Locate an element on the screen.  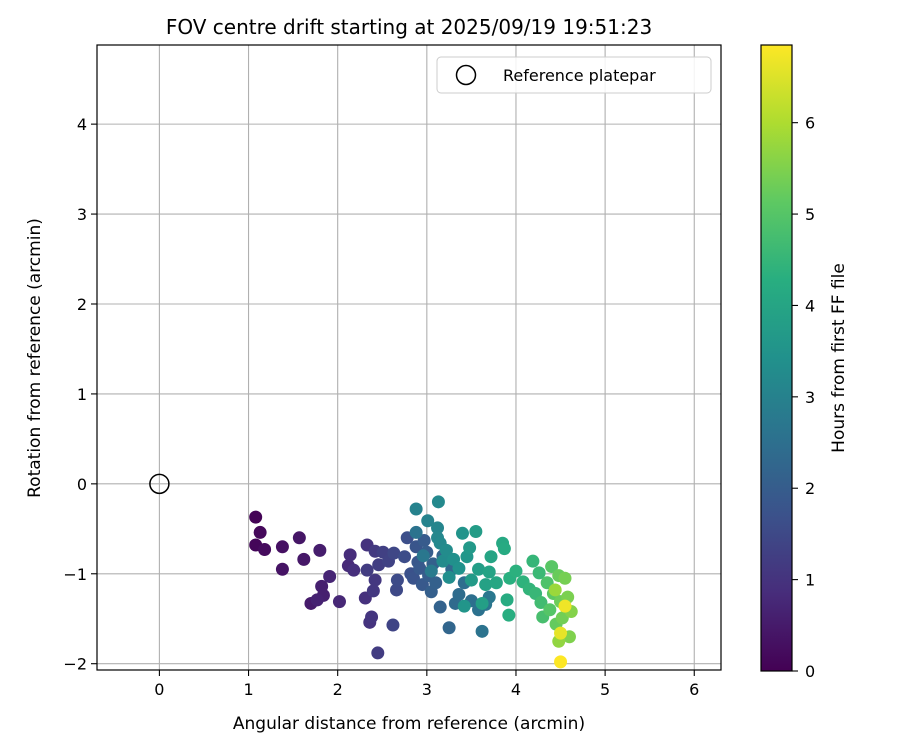
y-tick-label: 0 is located at coordinates (82, 484).